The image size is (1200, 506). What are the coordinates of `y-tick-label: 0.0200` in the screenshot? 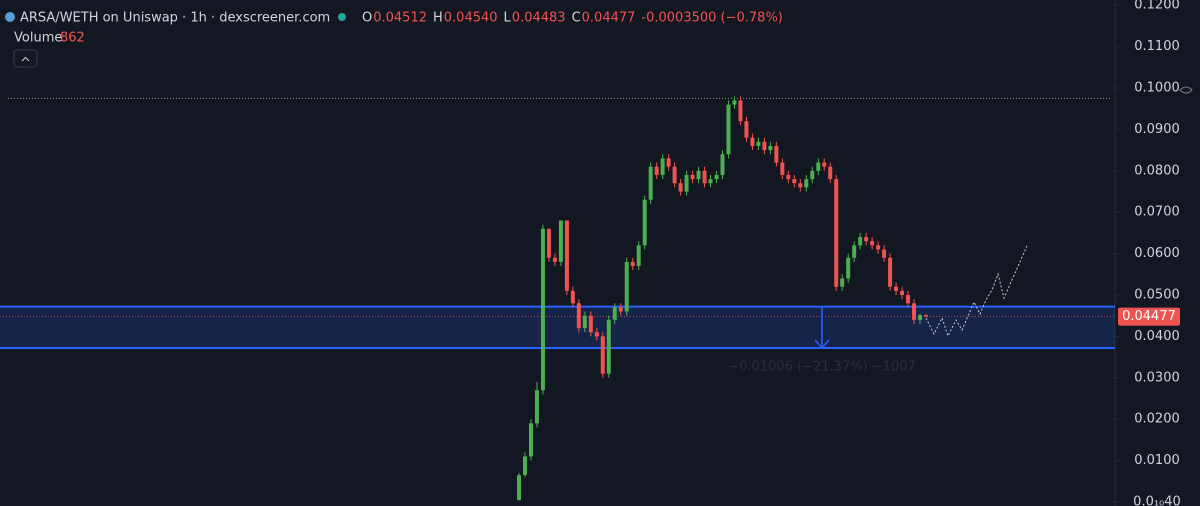 It's located at (1157, 419).